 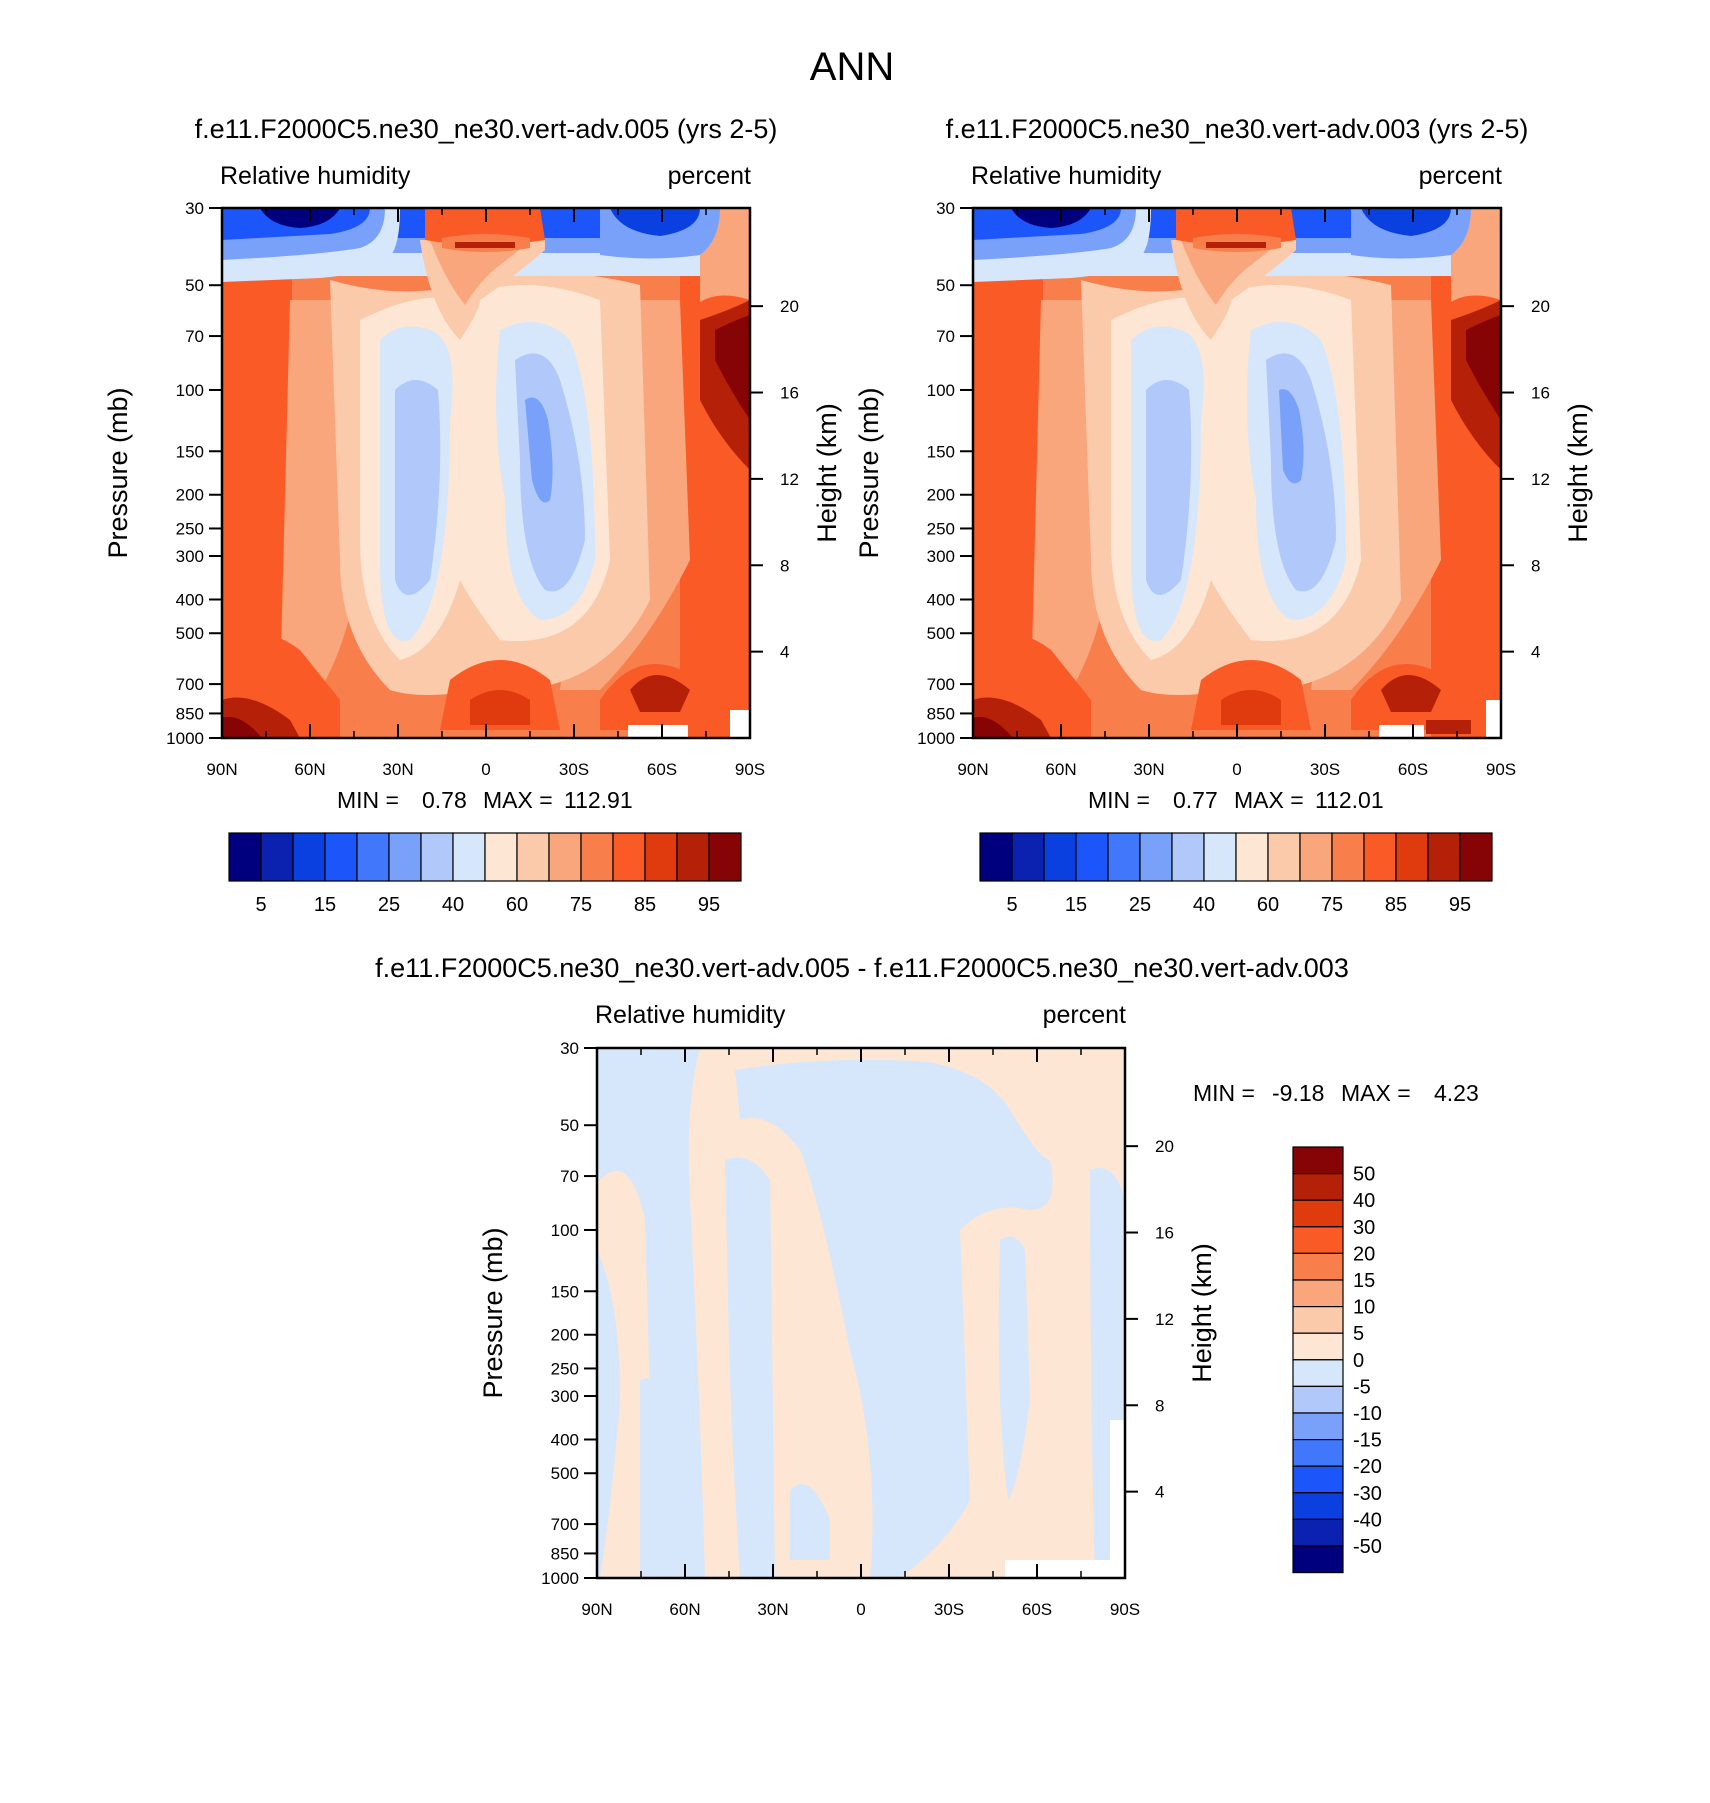 I want to click on height-tick-label: 4, so click(x=784, y=652).